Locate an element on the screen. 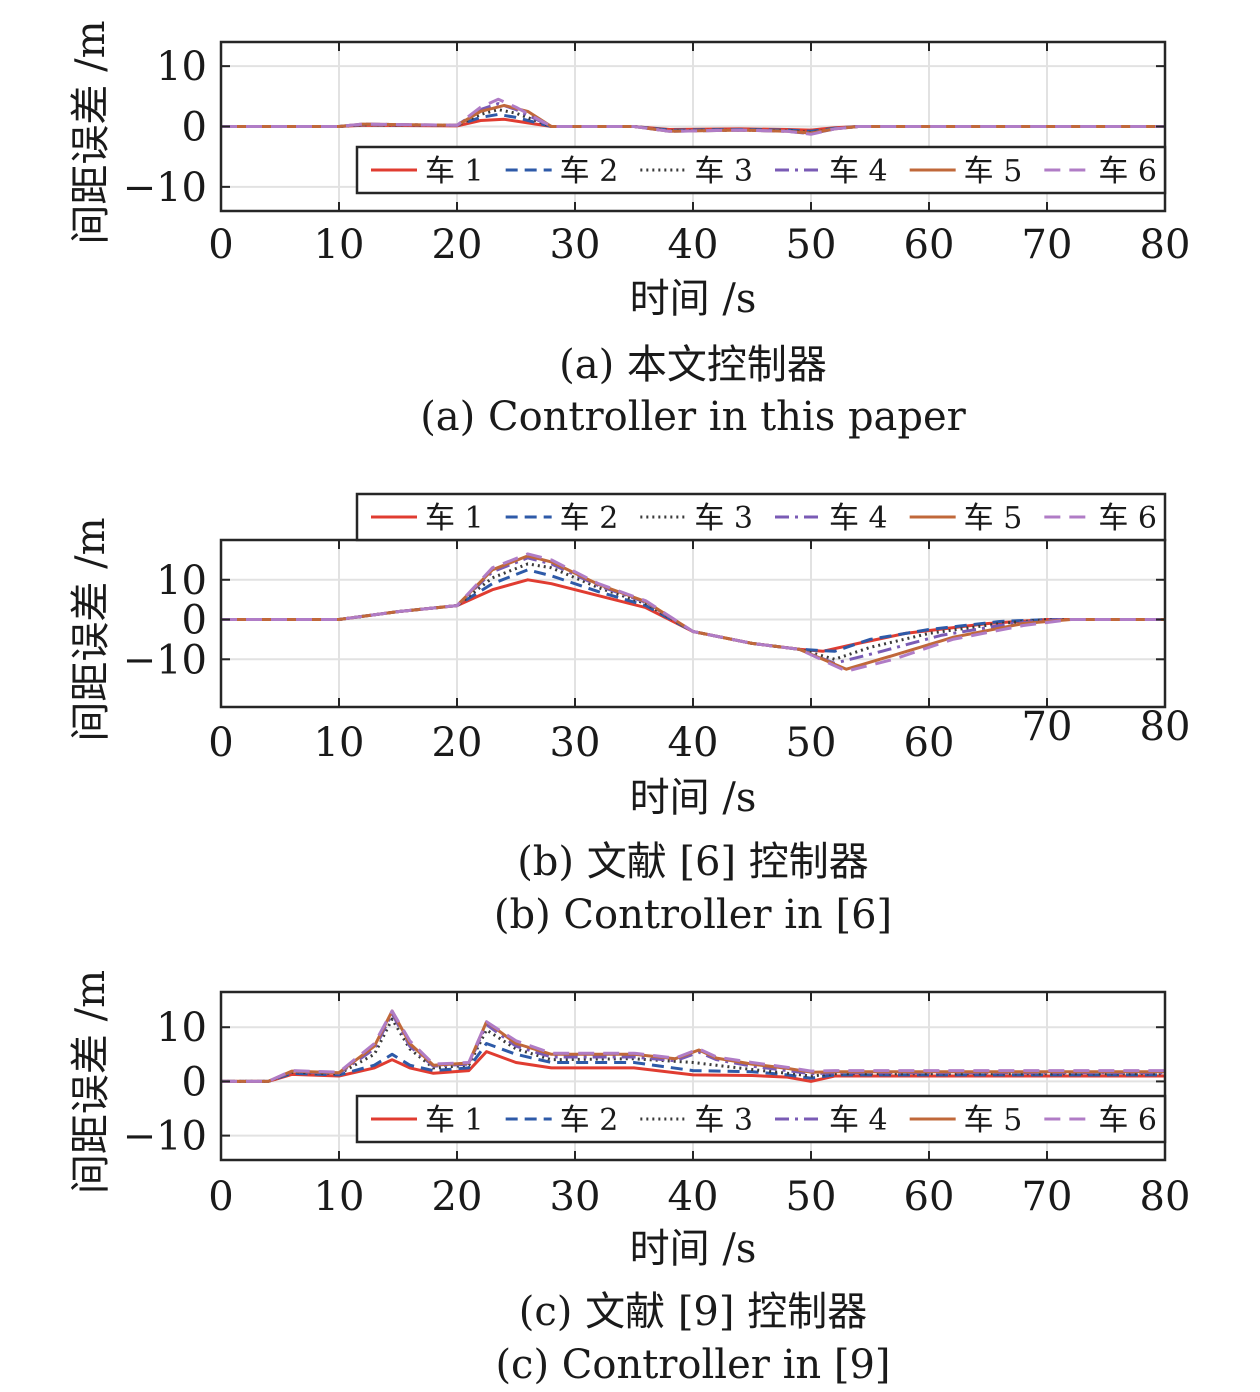 This screenshot has width=1260, height=1392. caption-english: (a) Controller in this paper is located at coordinates (693, 417).